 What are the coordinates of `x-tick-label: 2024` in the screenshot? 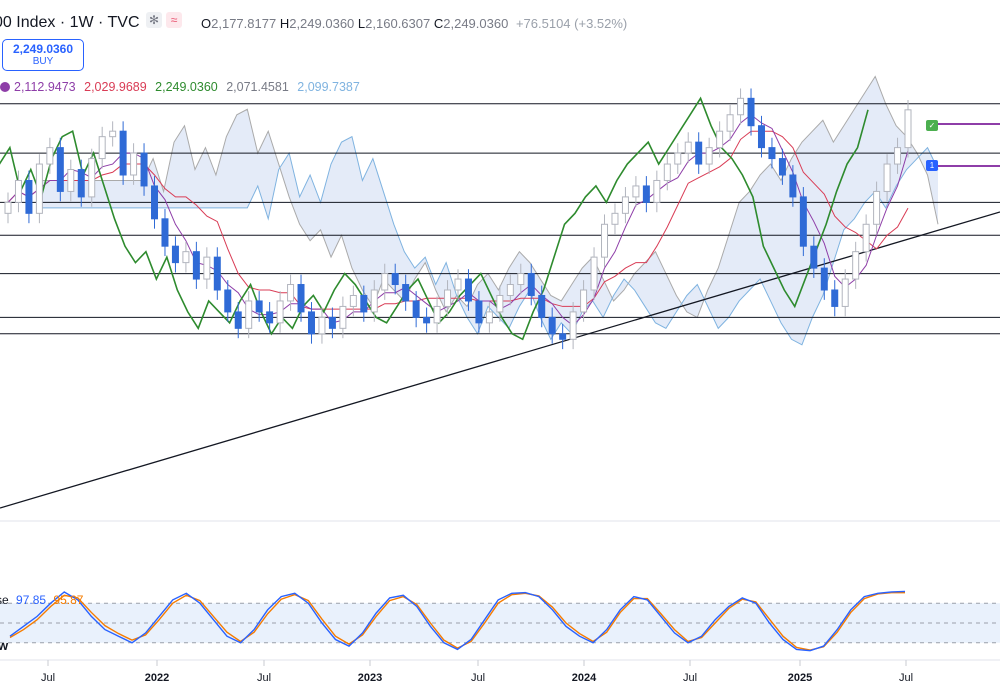 It's located at (584, 678).